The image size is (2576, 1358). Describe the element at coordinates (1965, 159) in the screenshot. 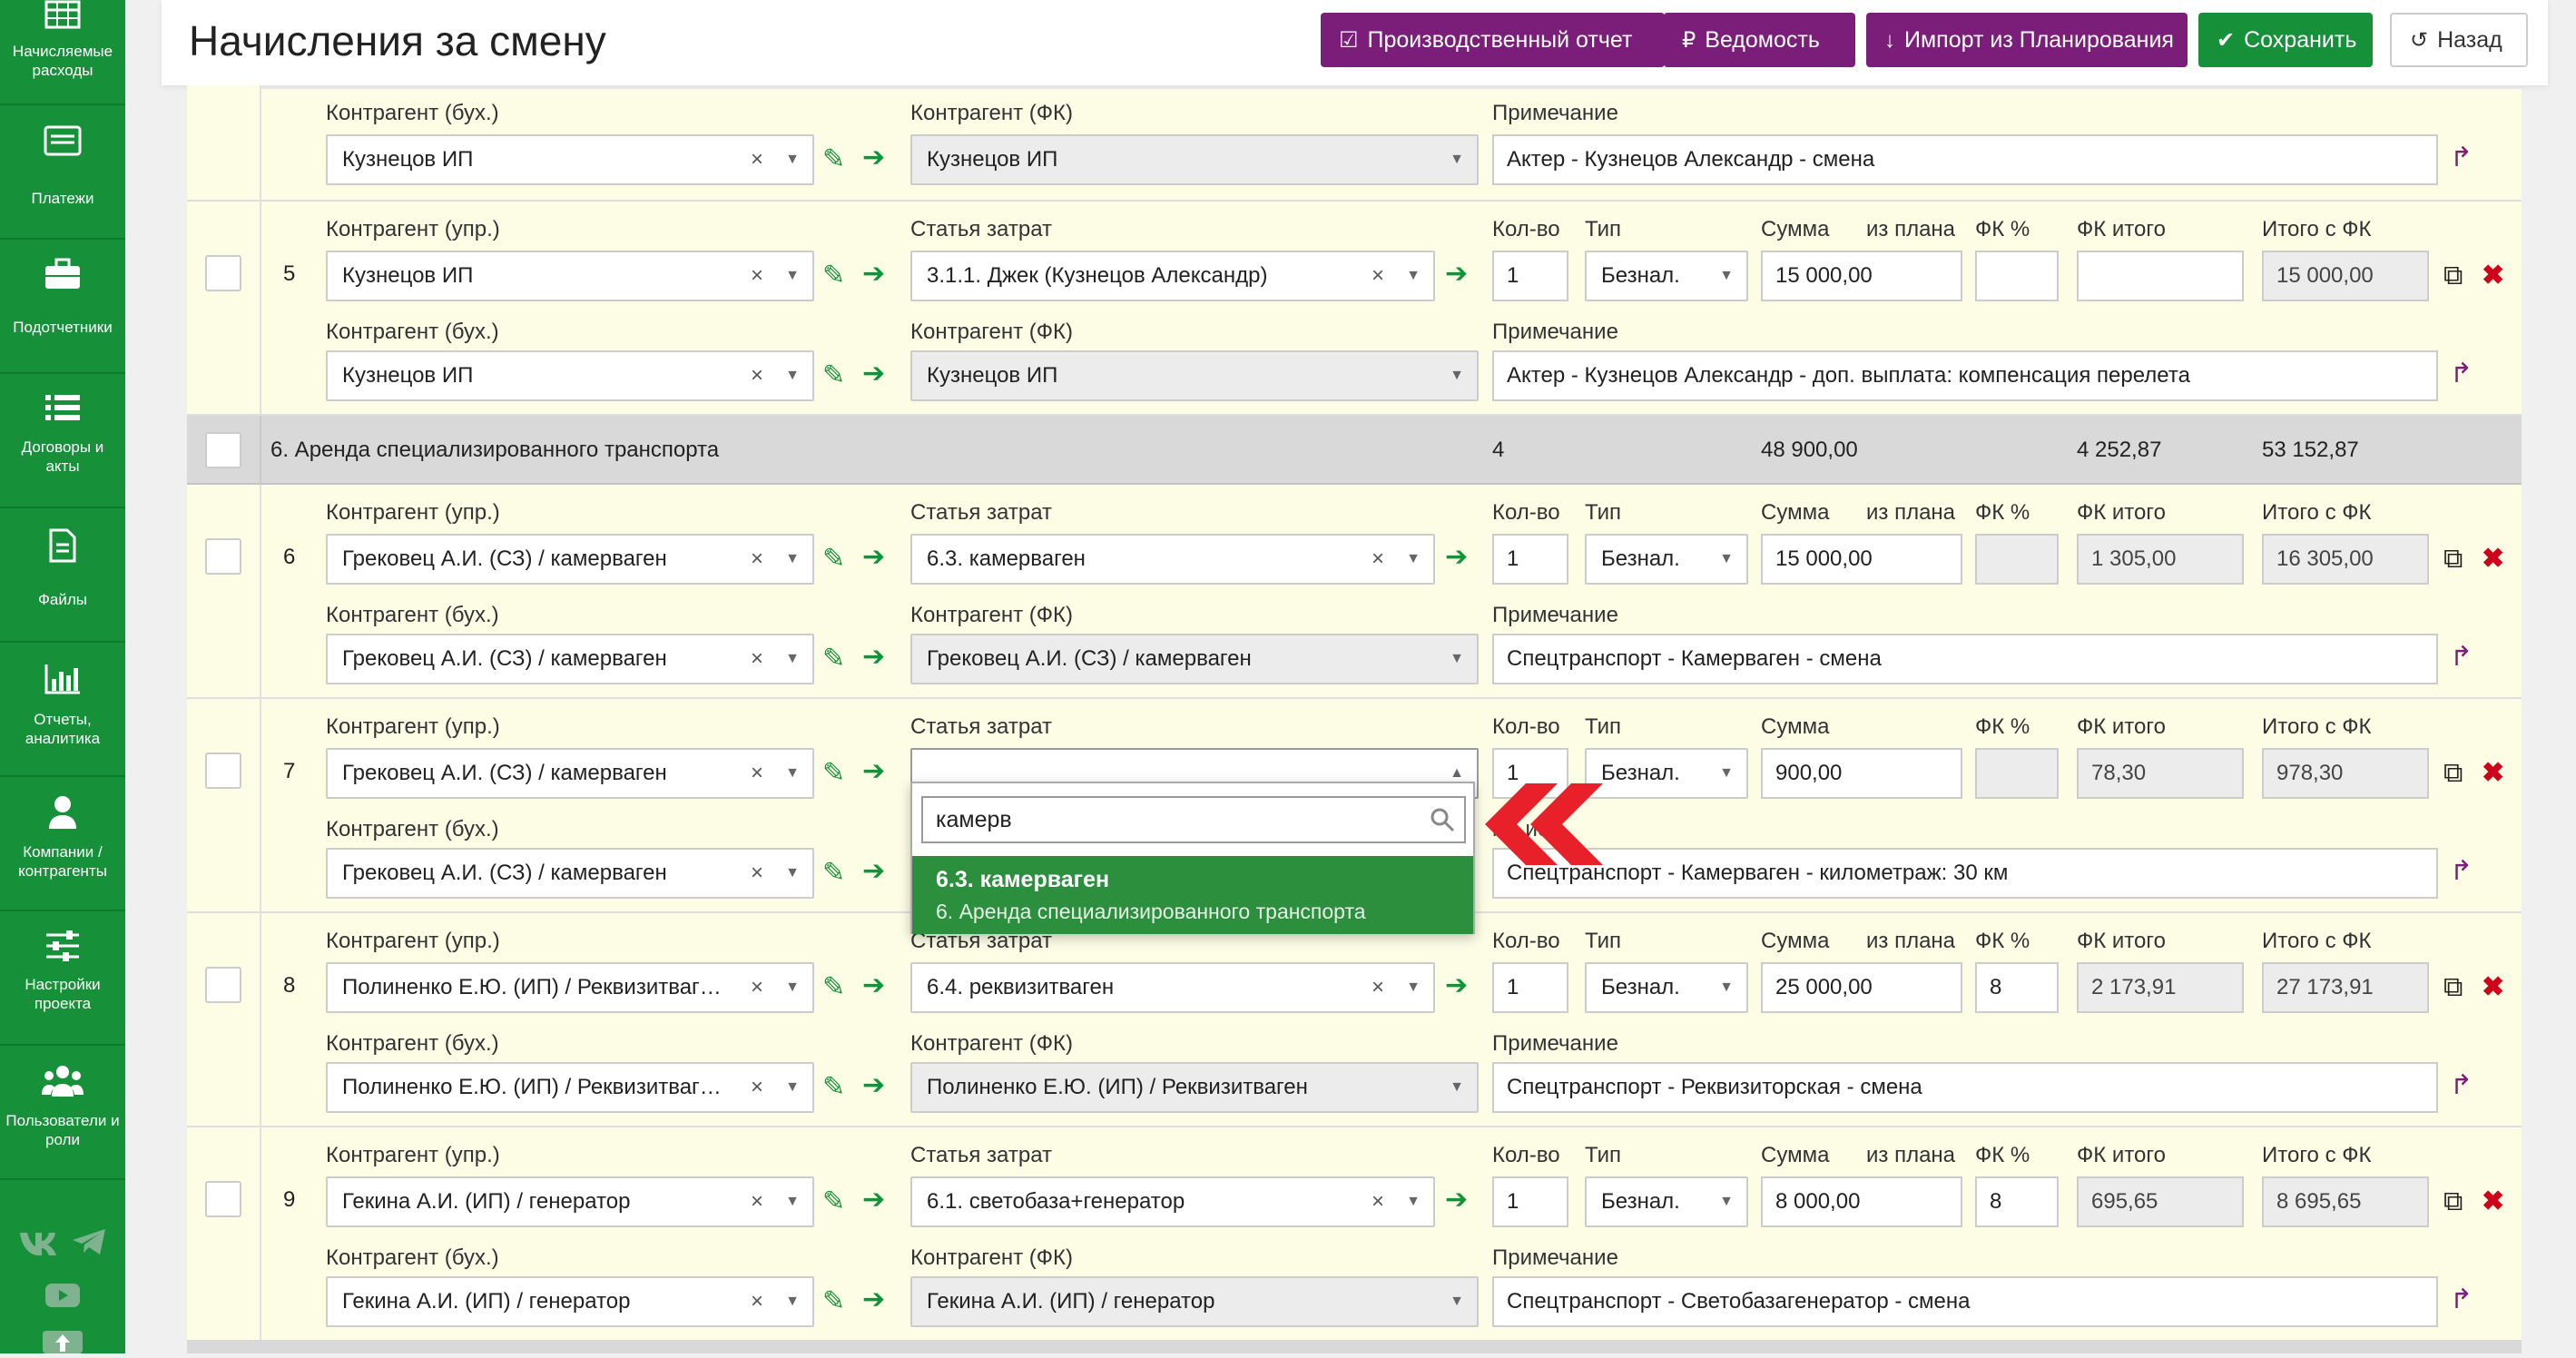

I see `note-input: Актер - Кузнецов Александр - смена` at that location.